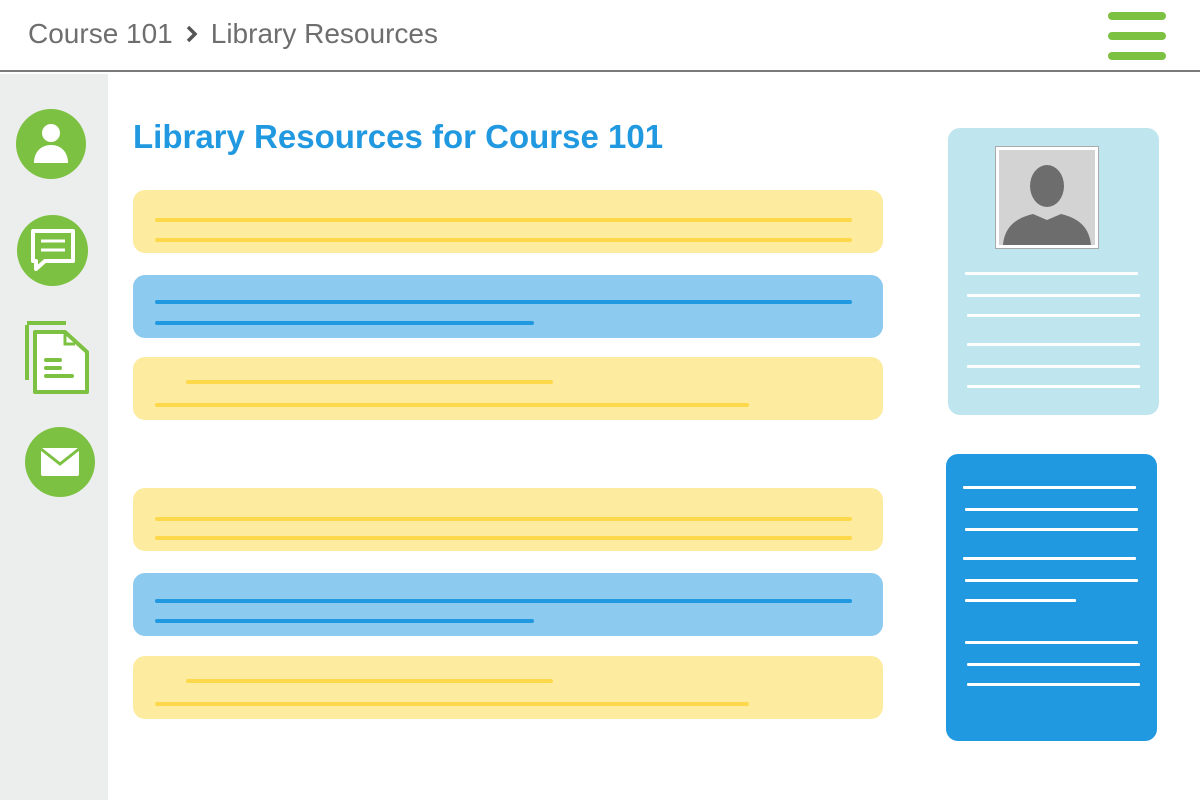 The width and height of the screenshot is (1200, 800). I want to click on header: Course 101 Library Resources, so click(600, 36).